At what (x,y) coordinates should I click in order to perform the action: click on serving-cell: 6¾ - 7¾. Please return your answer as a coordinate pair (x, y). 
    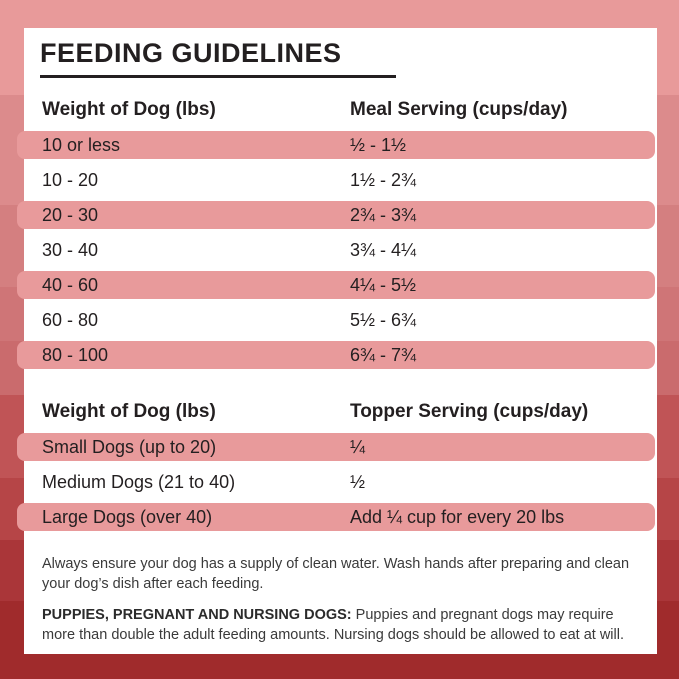
    Looking at the image, I should click on (383, 354).